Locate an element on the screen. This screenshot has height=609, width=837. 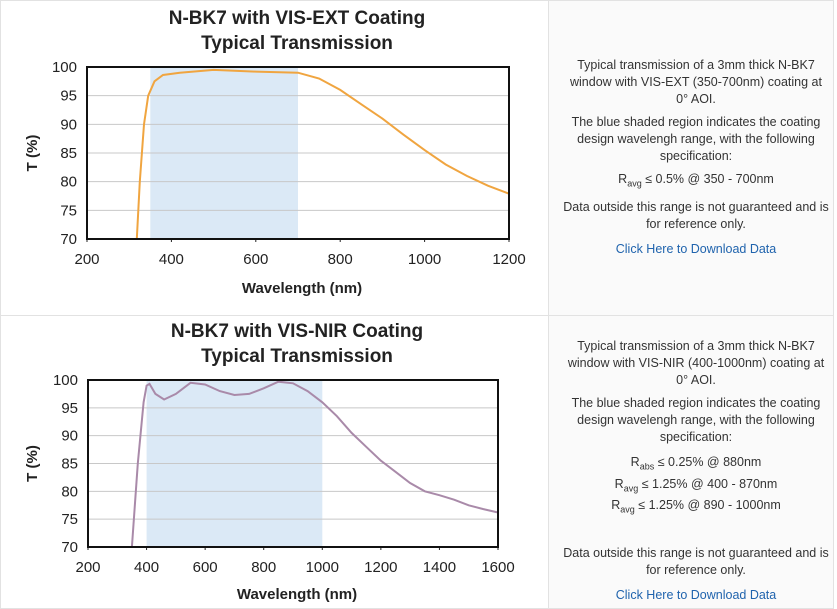
spec-subscript: abs is located at coordinates (647, 466).